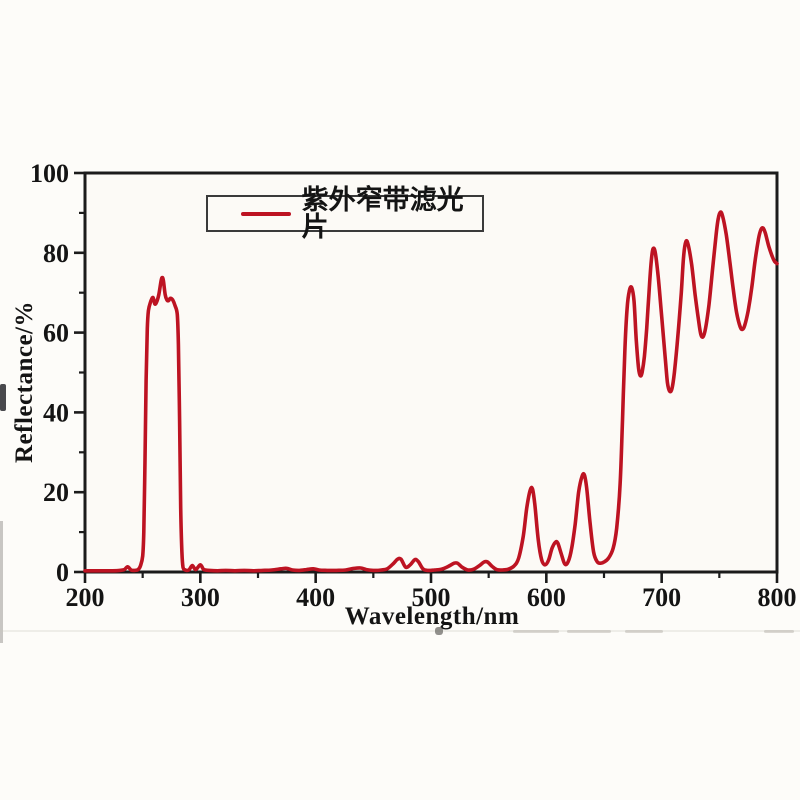 Image resolution: width=800 pixels, height=800 pixels. I want to click on y-tick-label: 60, so click(56, 333).